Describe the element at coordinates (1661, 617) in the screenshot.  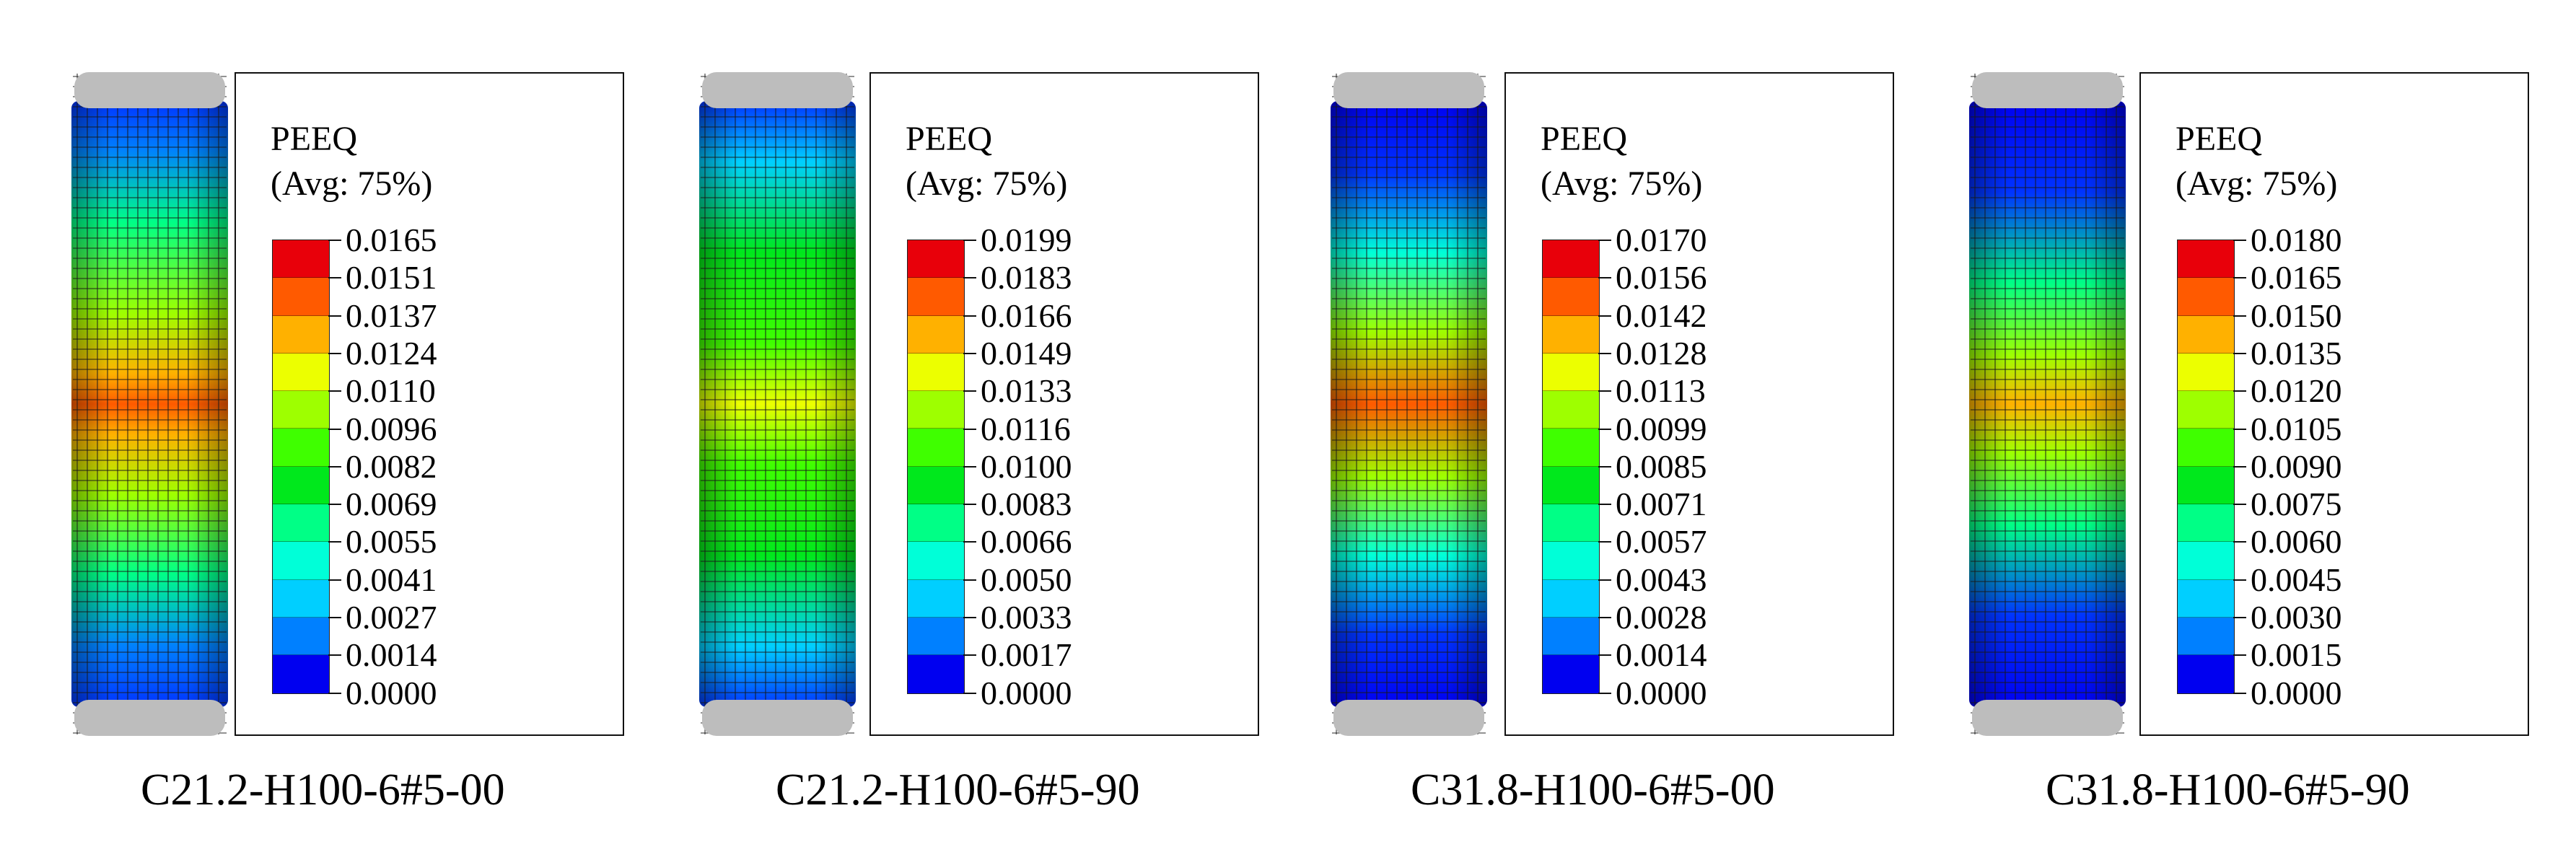
I see `legend-tick-label: 0.0028` at that location.